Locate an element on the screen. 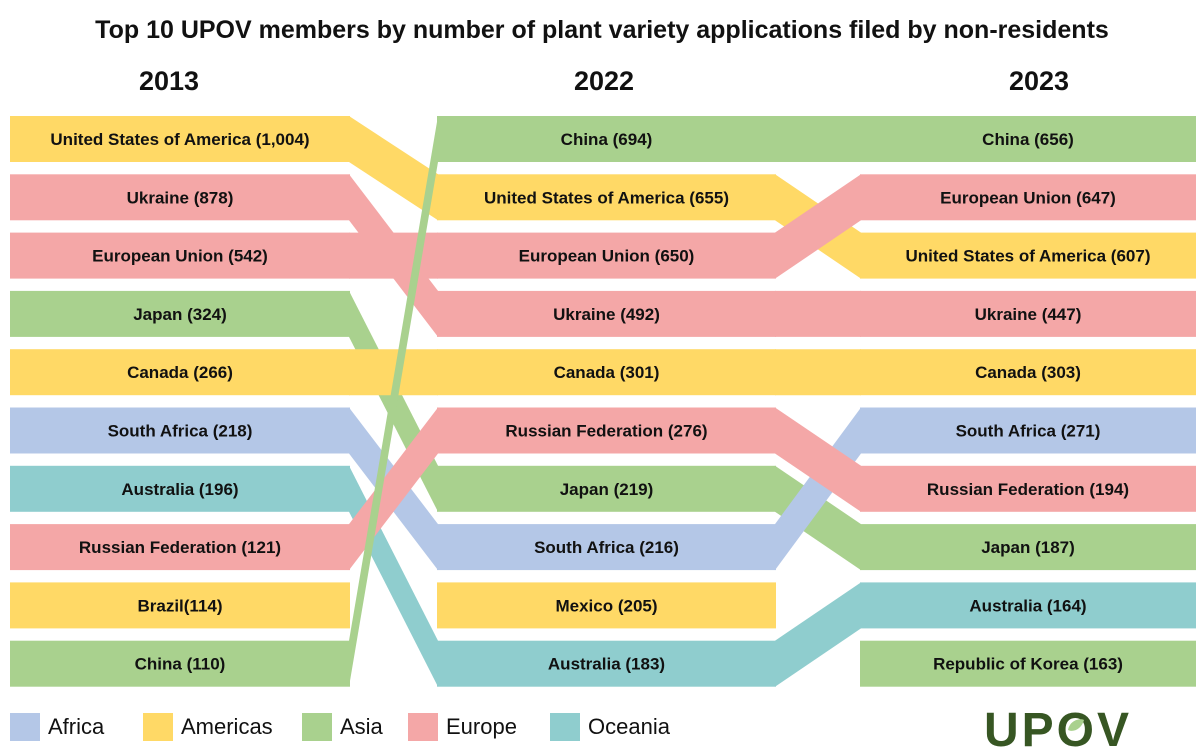 The image size is (1204, 754). label-china-2013: China (110) is located at coordinates (180, 664).